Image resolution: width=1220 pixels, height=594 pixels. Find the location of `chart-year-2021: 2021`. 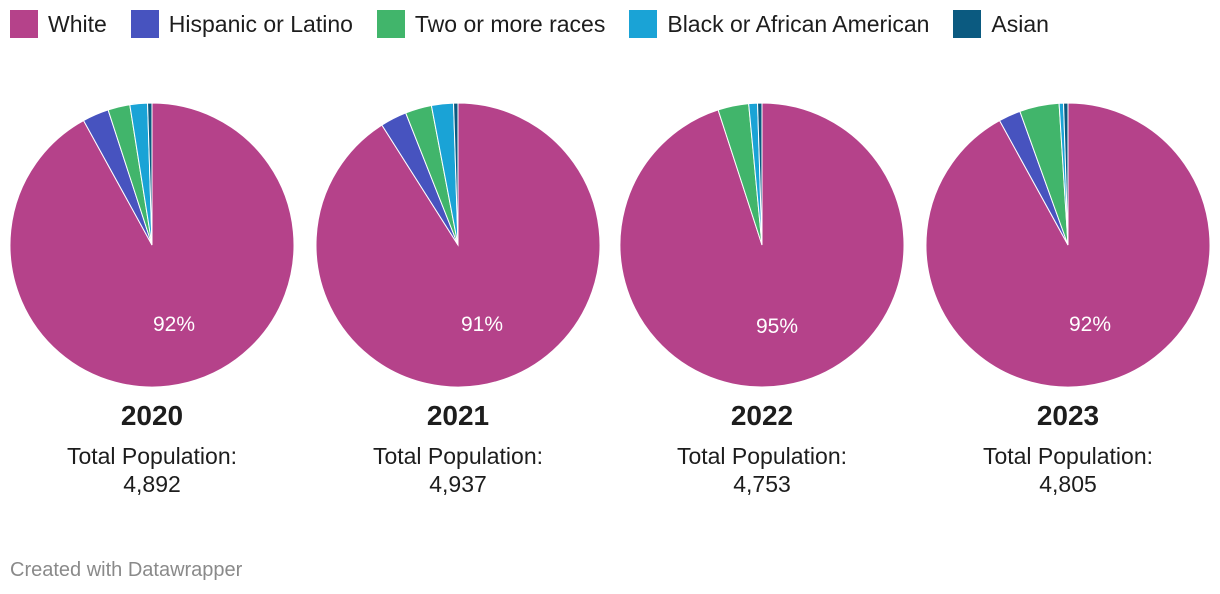

chart-year-2021: 2021 is located at coordinates (458, 415).